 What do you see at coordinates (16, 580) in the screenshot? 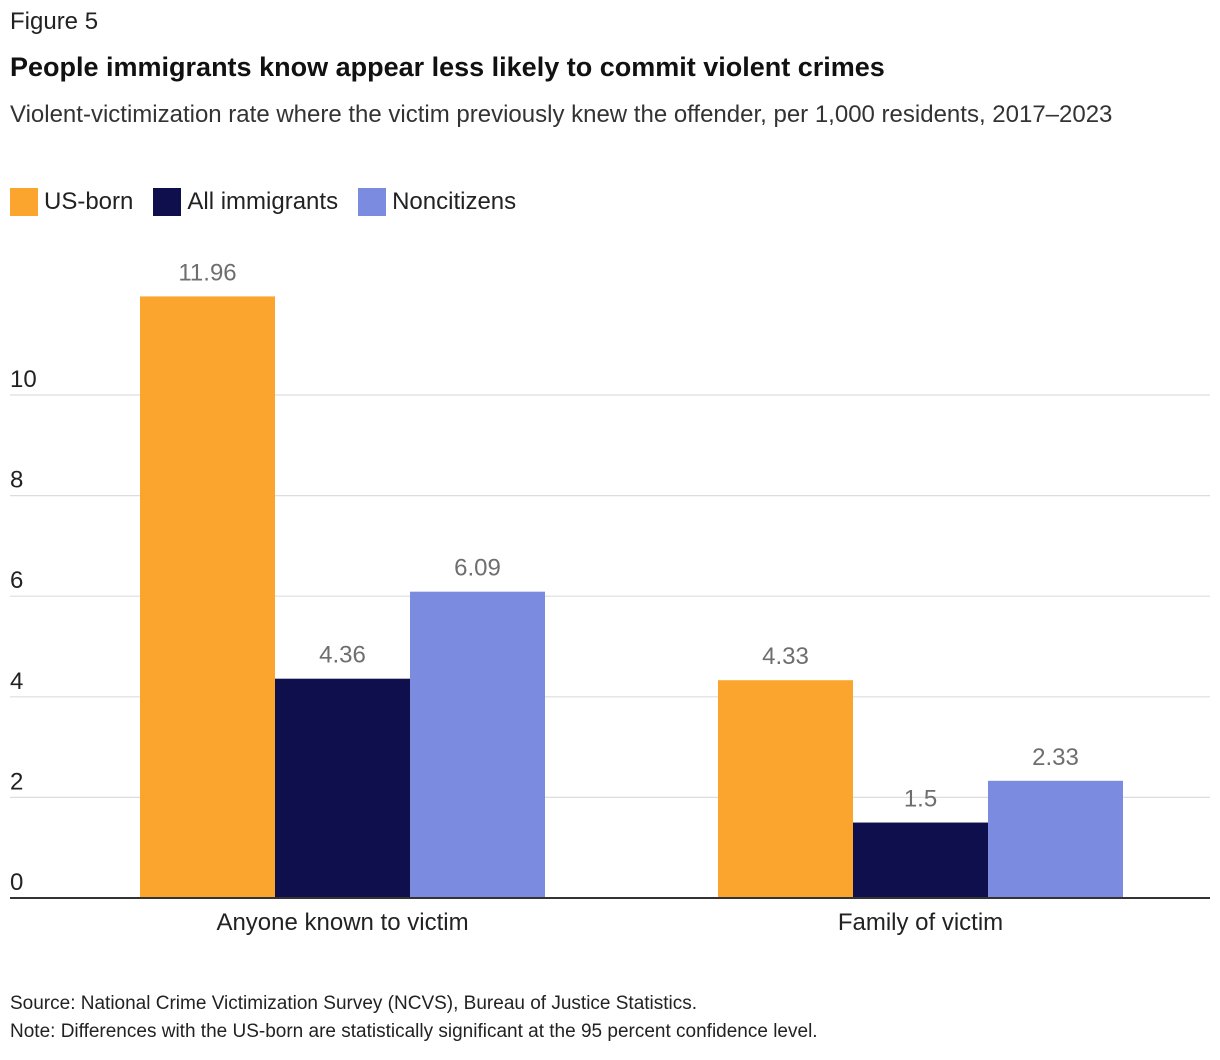
I see `y-tick-label-6: 6` at bounding box center [16, 580].